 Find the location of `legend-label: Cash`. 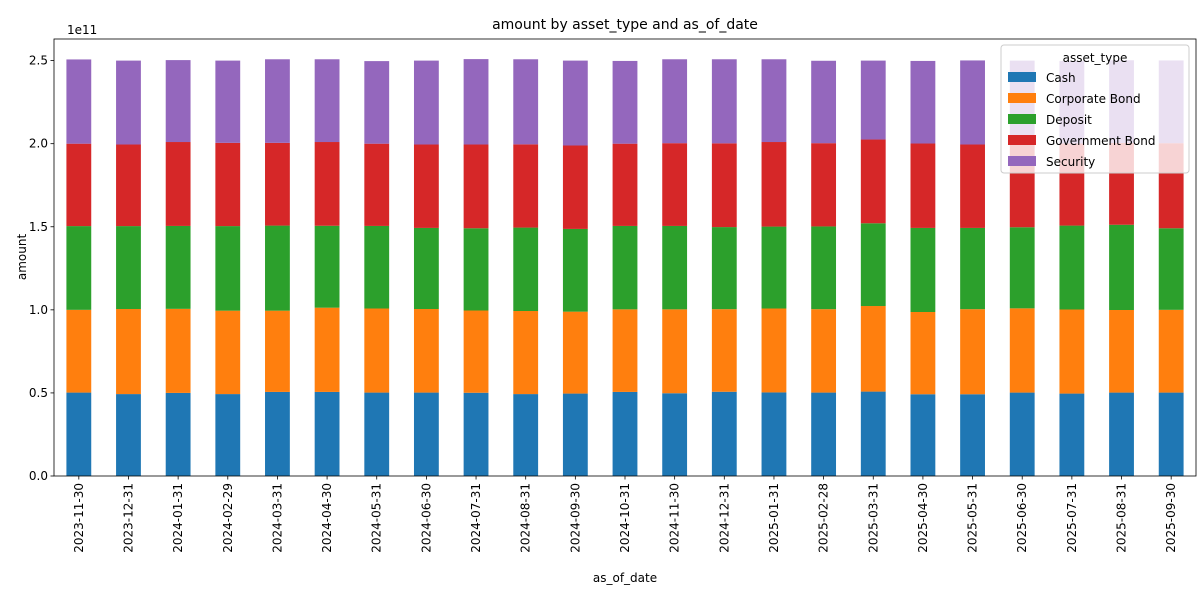

legend-label: Cash is located at coordinates (1061, 78).